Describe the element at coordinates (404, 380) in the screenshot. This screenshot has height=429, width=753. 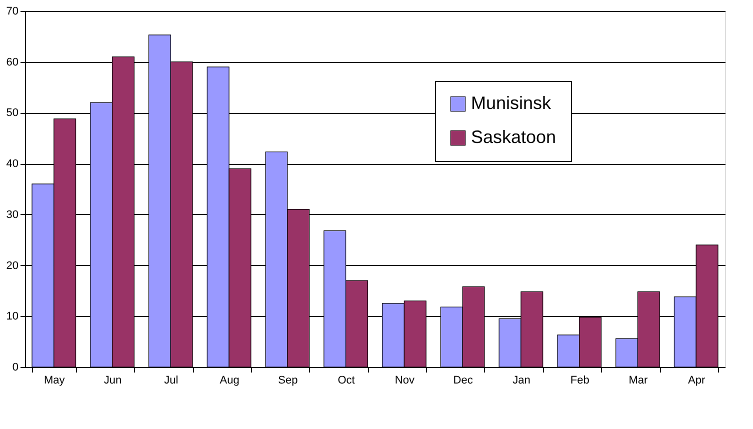
I see `x-tick-label: Nov` at that location.